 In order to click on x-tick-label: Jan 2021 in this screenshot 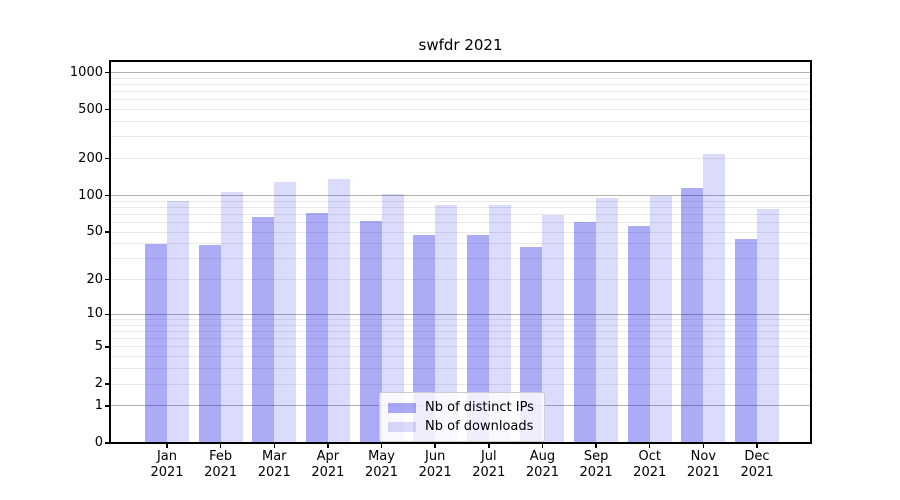, I will do `click(167, 465)`.